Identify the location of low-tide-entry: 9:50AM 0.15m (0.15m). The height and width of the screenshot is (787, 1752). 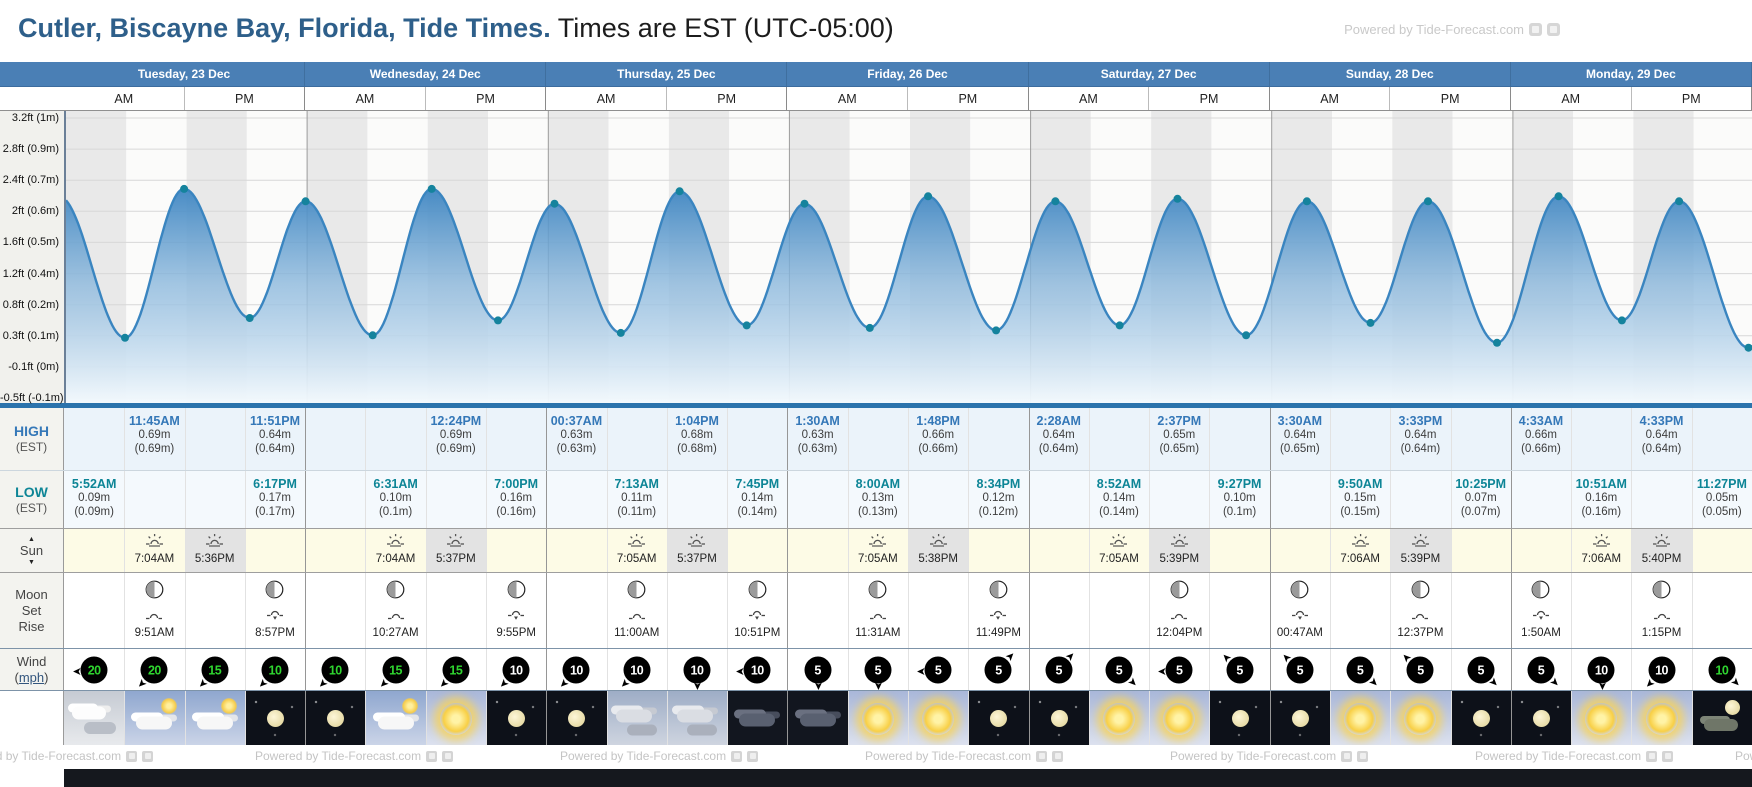
(1360, 500).